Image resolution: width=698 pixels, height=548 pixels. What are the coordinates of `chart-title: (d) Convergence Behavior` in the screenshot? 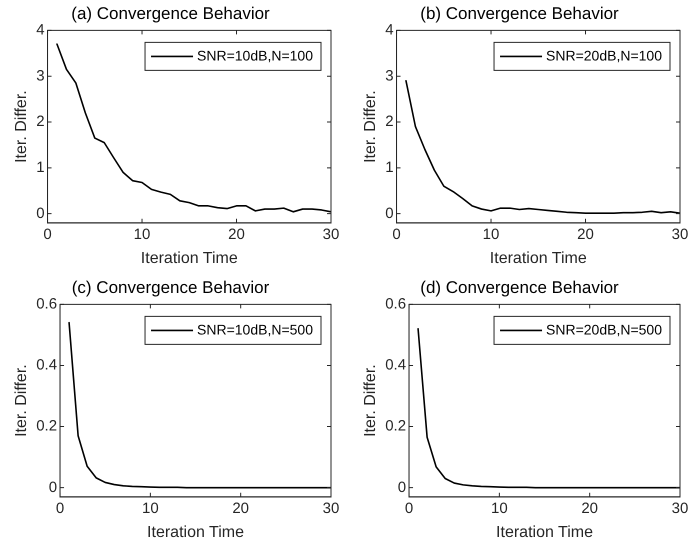 It's located at (520, 287).